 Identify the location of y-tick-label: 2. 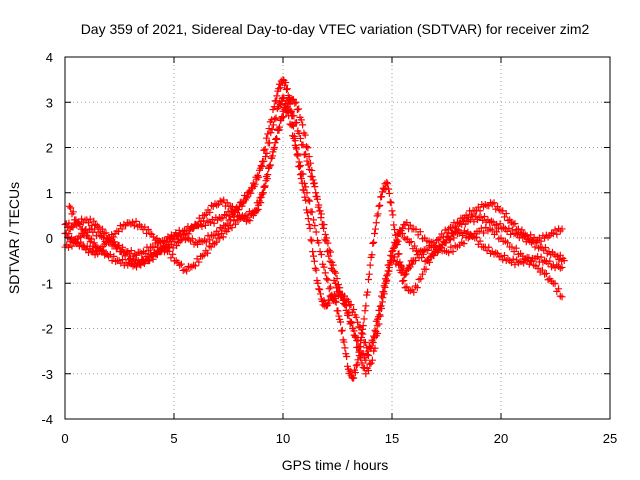
(49, 148).